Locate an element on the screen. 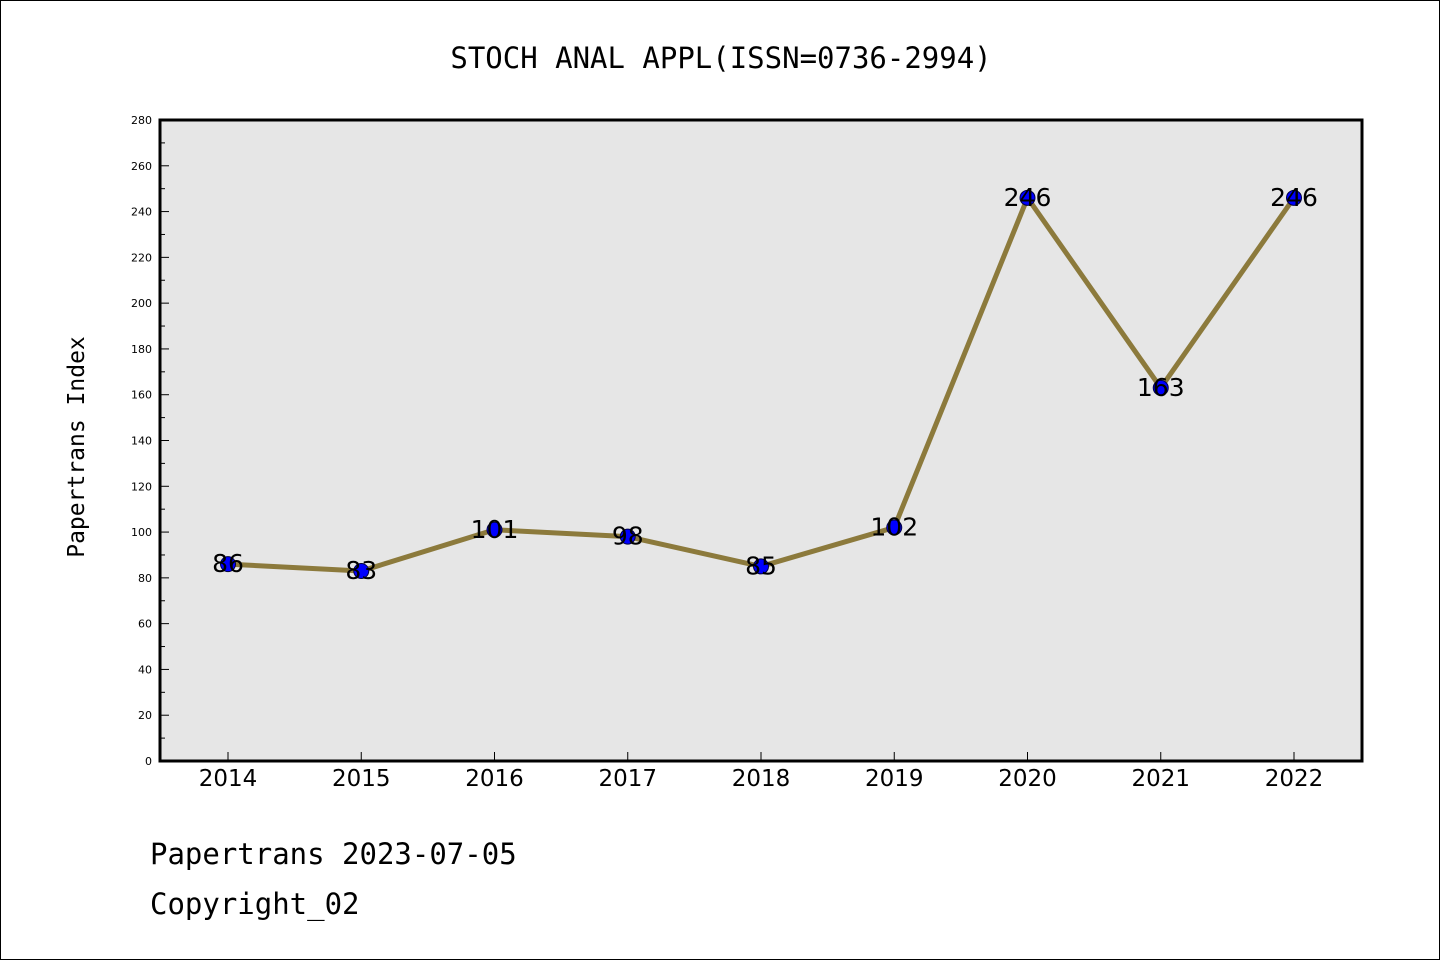  footer-copyright-text: Copyright_02 is located at coordinates (255, 904).